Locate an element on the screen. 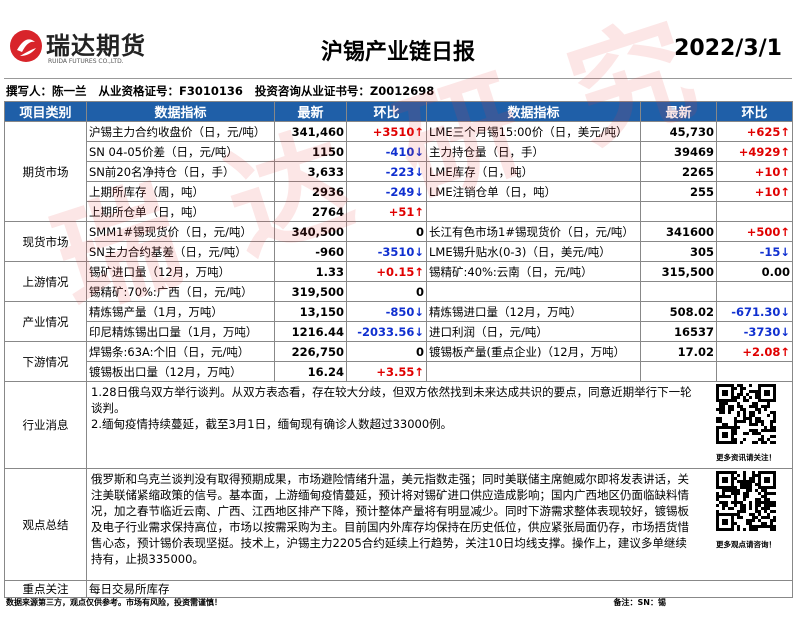 Image resolution: width=796 pixels, height=619 pixels. category-cell: 上游情况 is located at coordinates (45, 281).